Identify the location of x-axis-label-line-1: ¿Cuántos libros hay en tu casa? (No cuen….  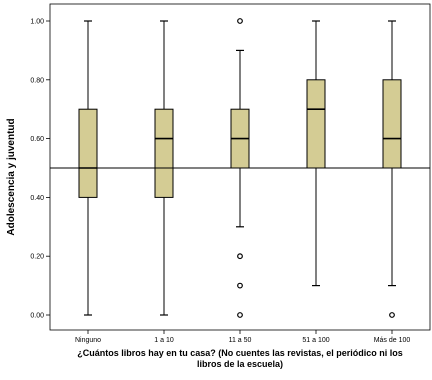
(240, 353).